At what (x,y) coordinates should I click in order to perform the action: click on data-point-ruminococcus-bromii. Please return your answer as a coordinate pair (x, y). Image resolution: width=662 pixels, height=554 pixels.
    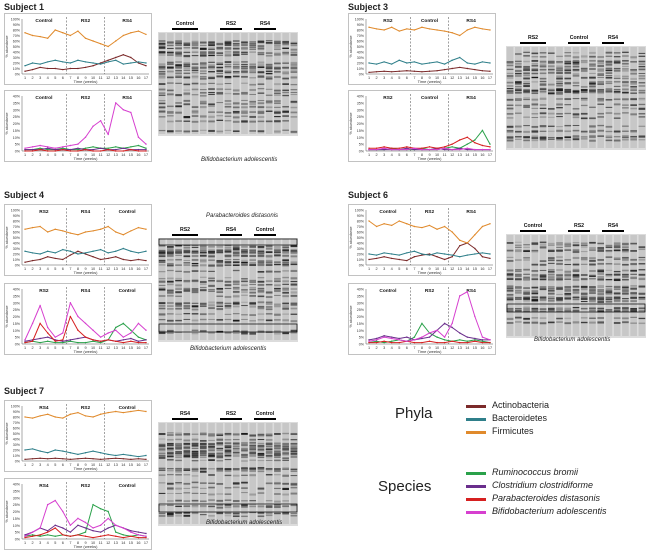
    Looking at the image, I should click on (78, 342).